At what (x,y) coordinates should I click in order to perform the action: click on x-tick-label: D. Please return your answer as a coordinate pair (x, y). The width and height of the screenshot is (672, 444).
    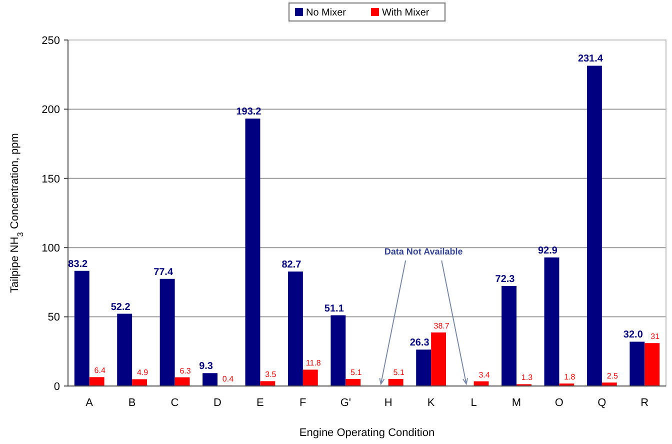
    Looking at the image, I should click on (218, 403).